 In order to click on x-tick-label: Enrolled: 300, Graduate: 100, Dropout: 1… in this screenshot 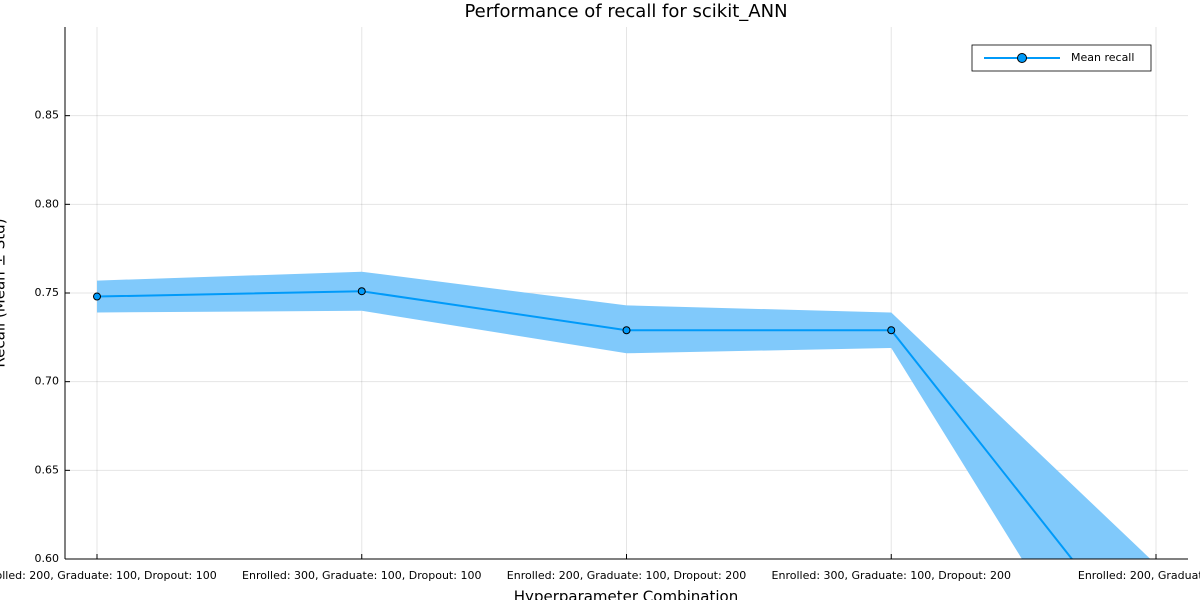, I will do `click(361, 575)`.